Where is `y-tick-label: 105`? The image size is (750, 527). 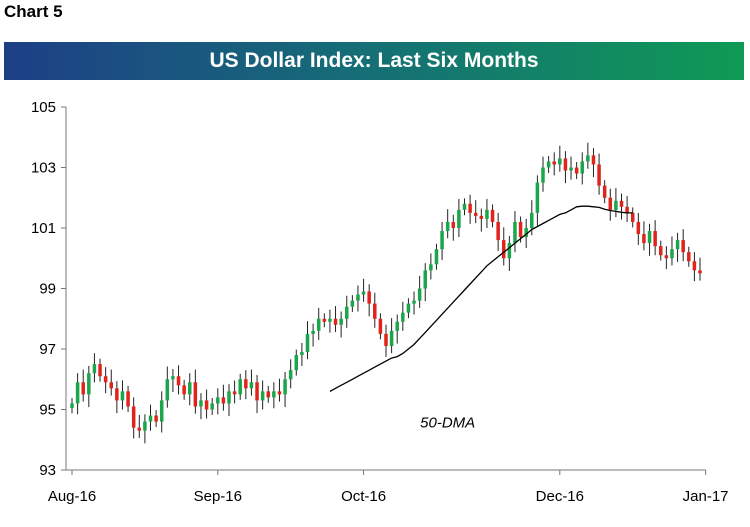 y-tick-label: 105 is located at coordinates (43, 107).